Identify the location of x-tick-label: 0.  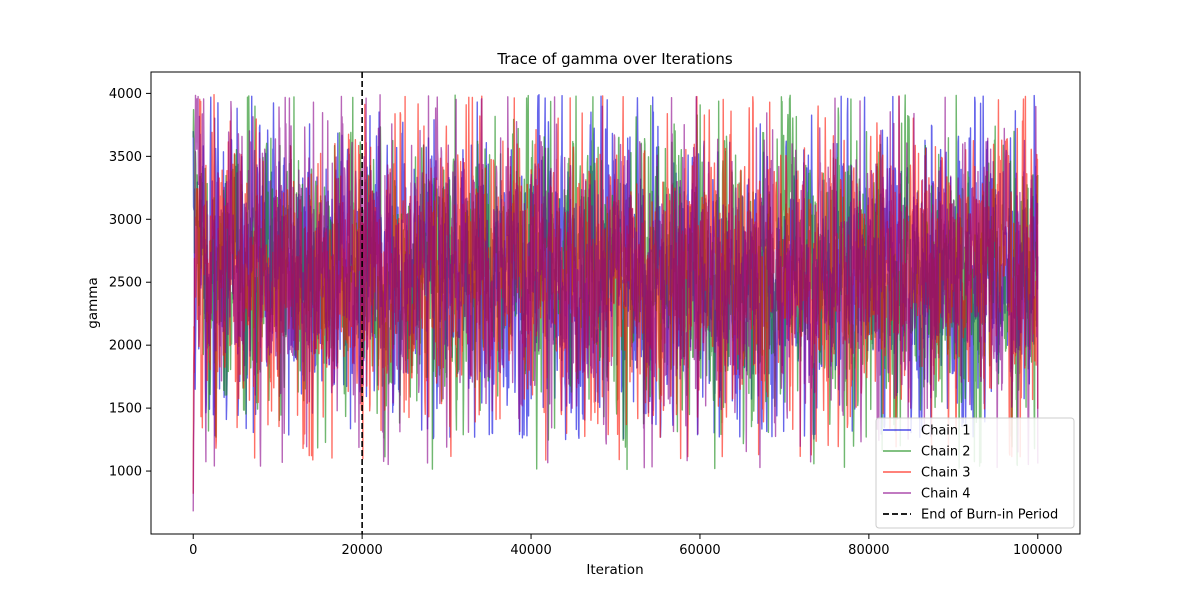
(193, 550).